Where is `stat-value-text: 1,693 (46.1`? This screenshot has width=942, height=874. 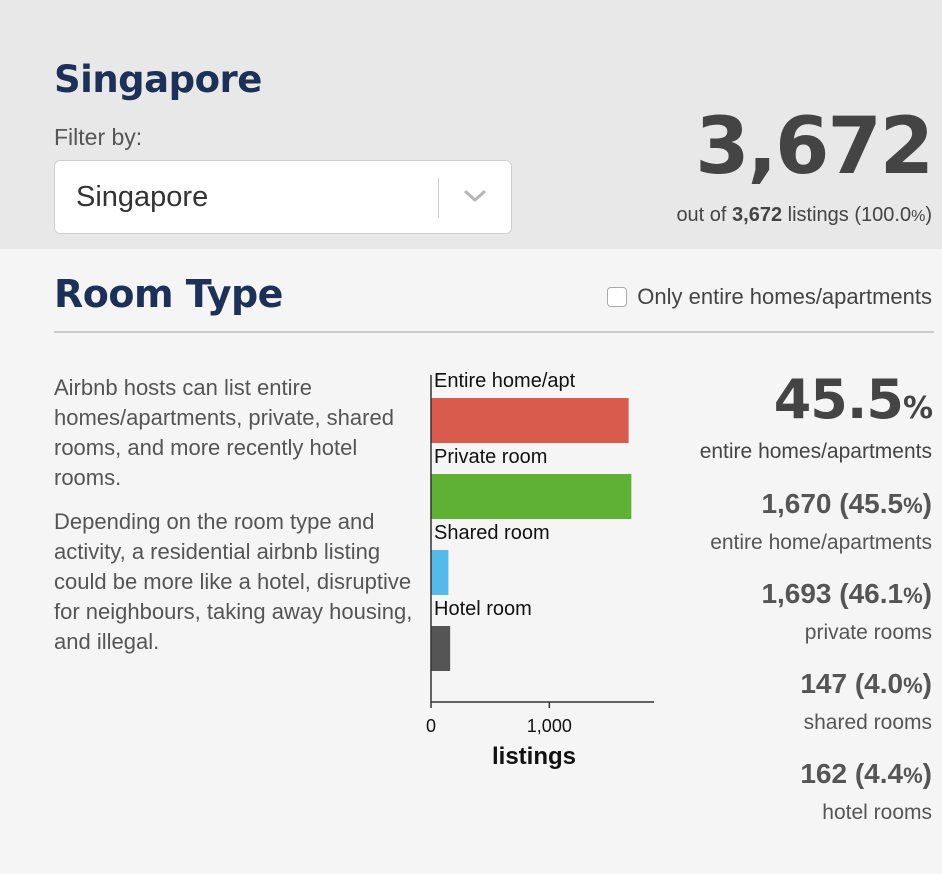
stat-value-text: 1,693 (46.1 is located at coordinates (832, 593).